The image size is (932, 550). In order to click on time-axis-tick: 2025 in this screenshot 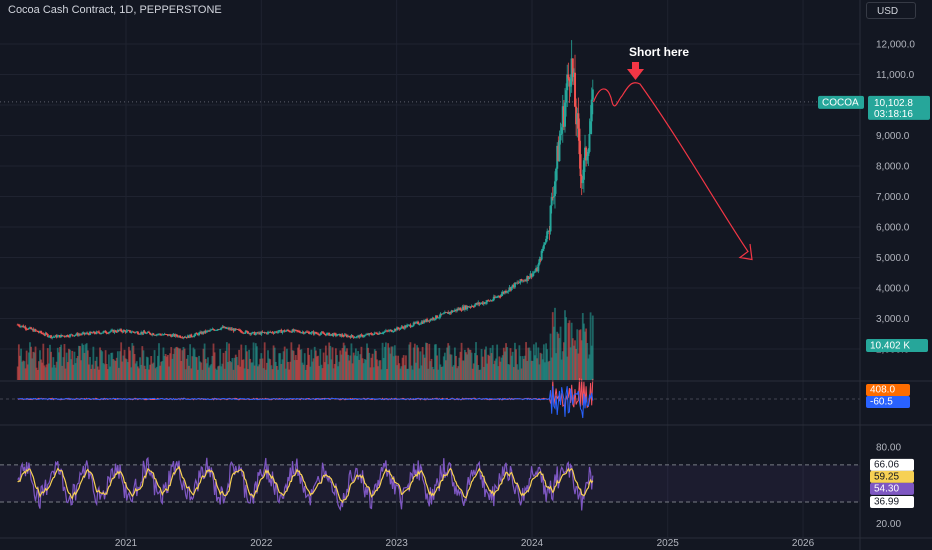, I will do `click(668, 543)`.